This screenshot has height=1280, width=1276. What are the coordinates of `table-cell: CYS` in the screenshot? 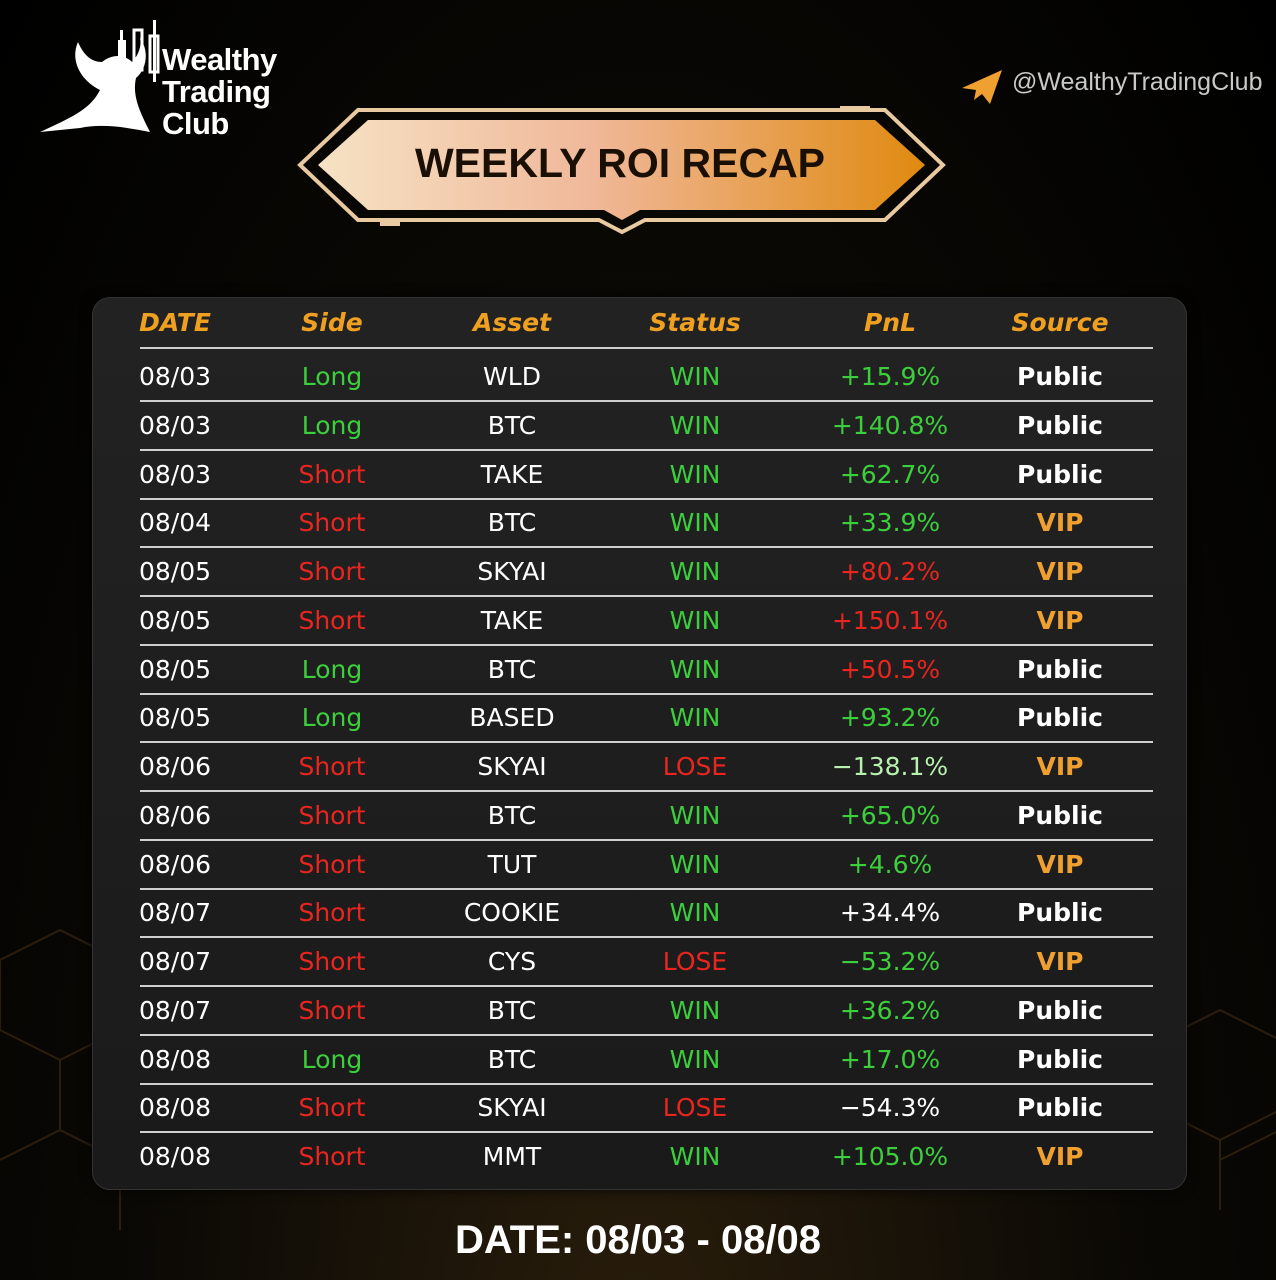 It's located at (512, 961).